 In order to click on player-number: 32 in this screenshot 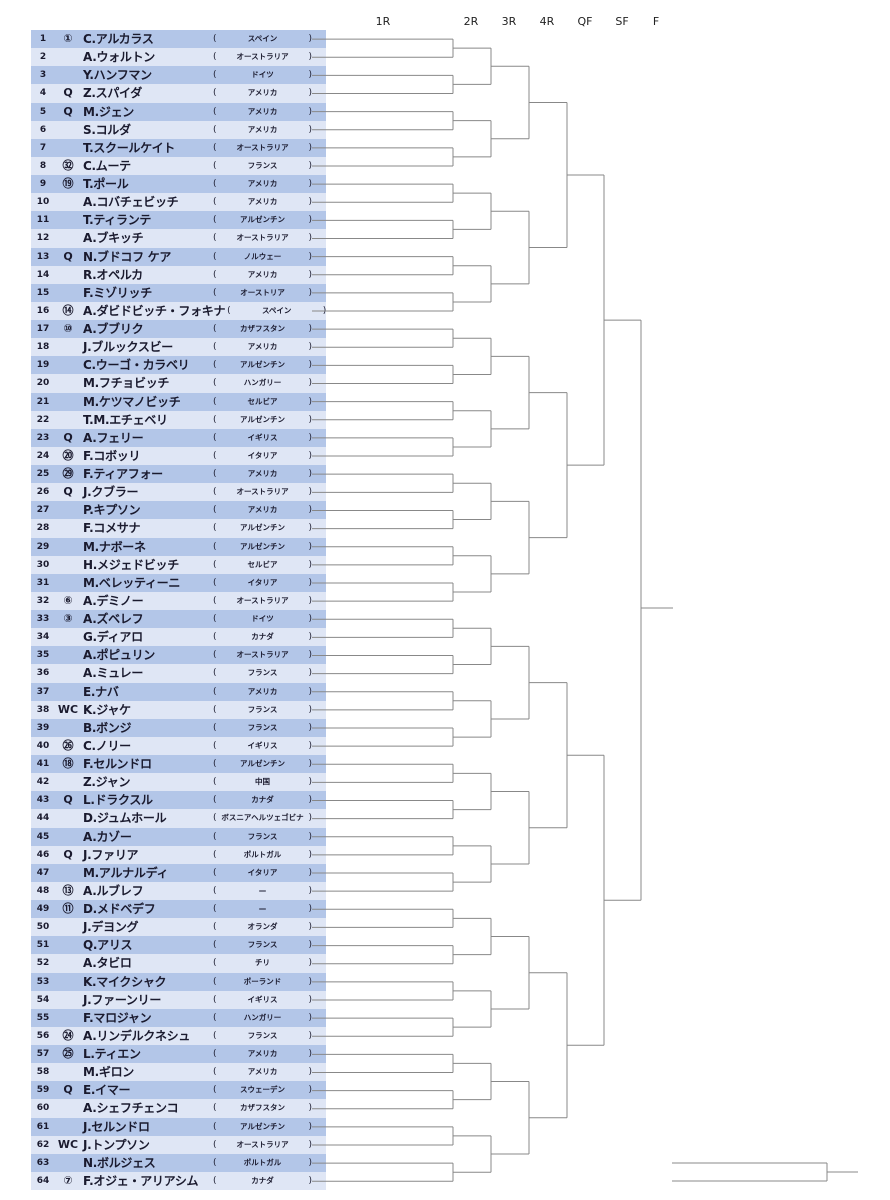, I will do `click(43, 600)`.